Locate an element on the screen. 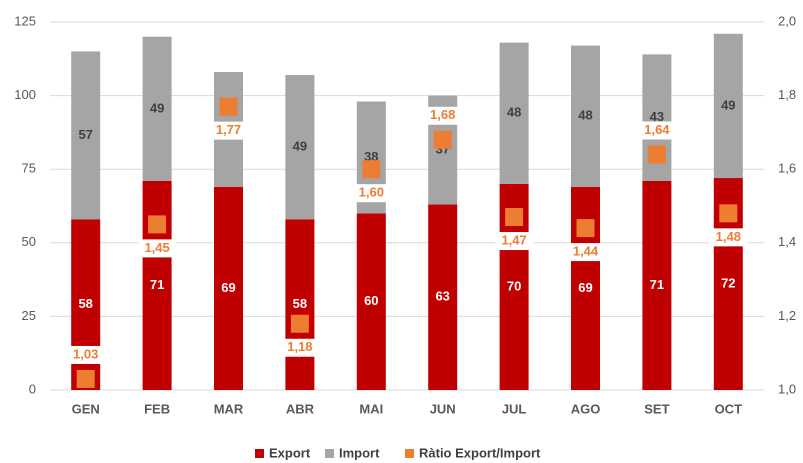 The height and width of the screenshot is (463, 803). ratio-value-label: 1,44 is located at coordinates (586, 251).